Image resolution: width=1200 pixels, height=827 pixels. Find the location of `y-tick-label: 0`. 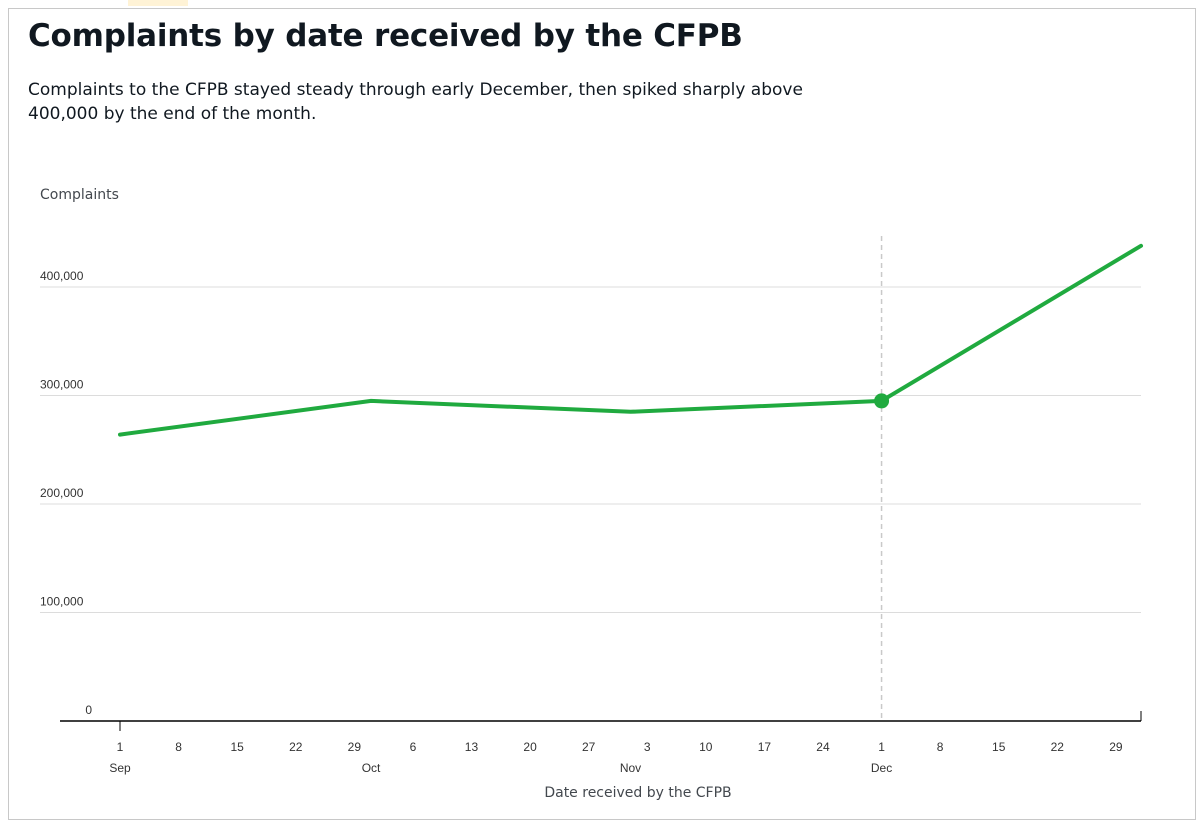

y-tick-label: 0 is located at coordinates (88, 710).